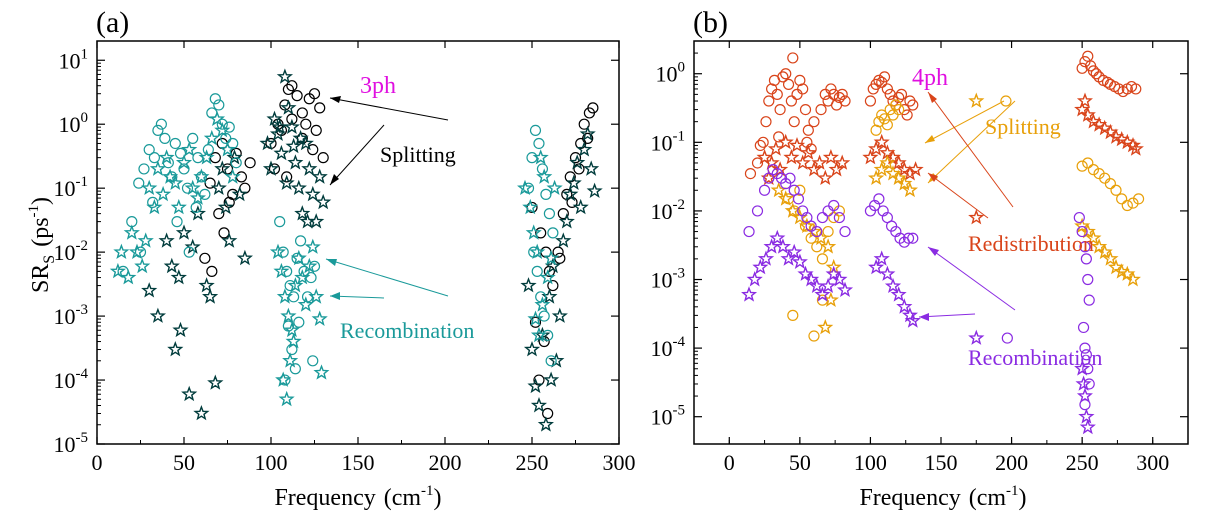 This screenshot has height=519, width=1210. What do you see at coordinates (71, 379) in the screenshot?
I see `y-tick-label: 10⁻⁴` at bounding box center [71, 379].